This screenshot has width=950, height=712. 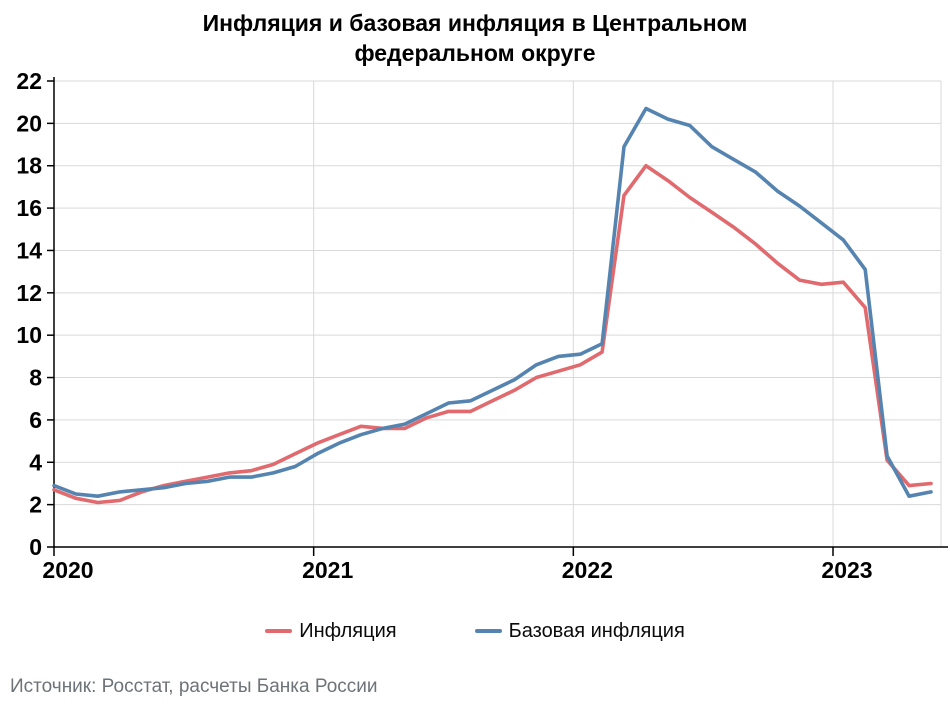 I want to click on svg-text: 2021, so click(x=327, y=570).